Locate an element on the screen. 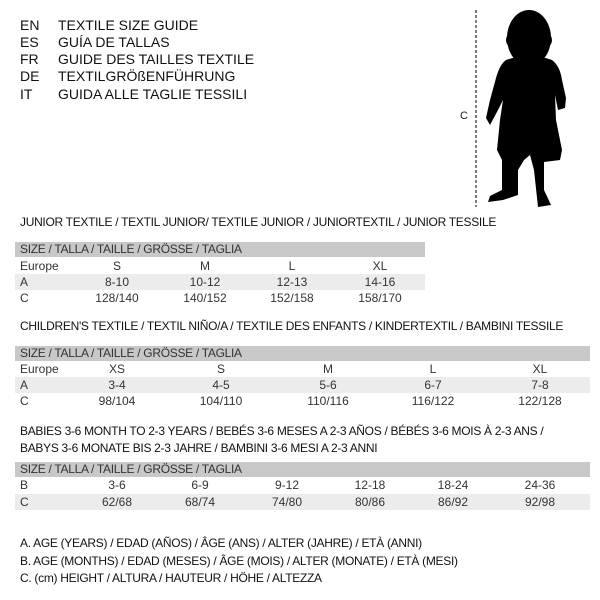  size-table-row: C 128/140 140/152 152/158 158/170 is located at coordinates (220, 298).